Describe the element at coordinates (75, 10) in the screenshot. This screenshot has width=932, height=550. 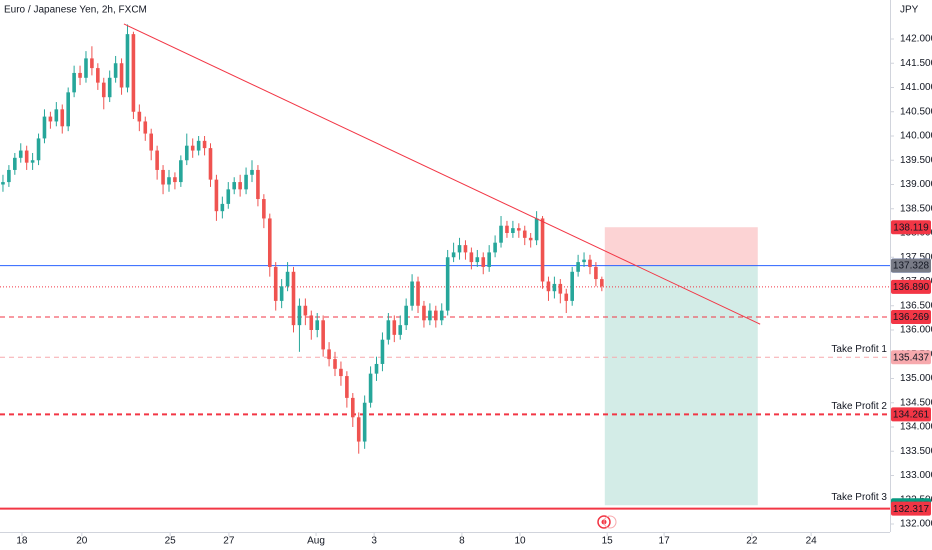
I see `chart-title: Euro / Japanese Yen, 2h, FXCM` at that location.